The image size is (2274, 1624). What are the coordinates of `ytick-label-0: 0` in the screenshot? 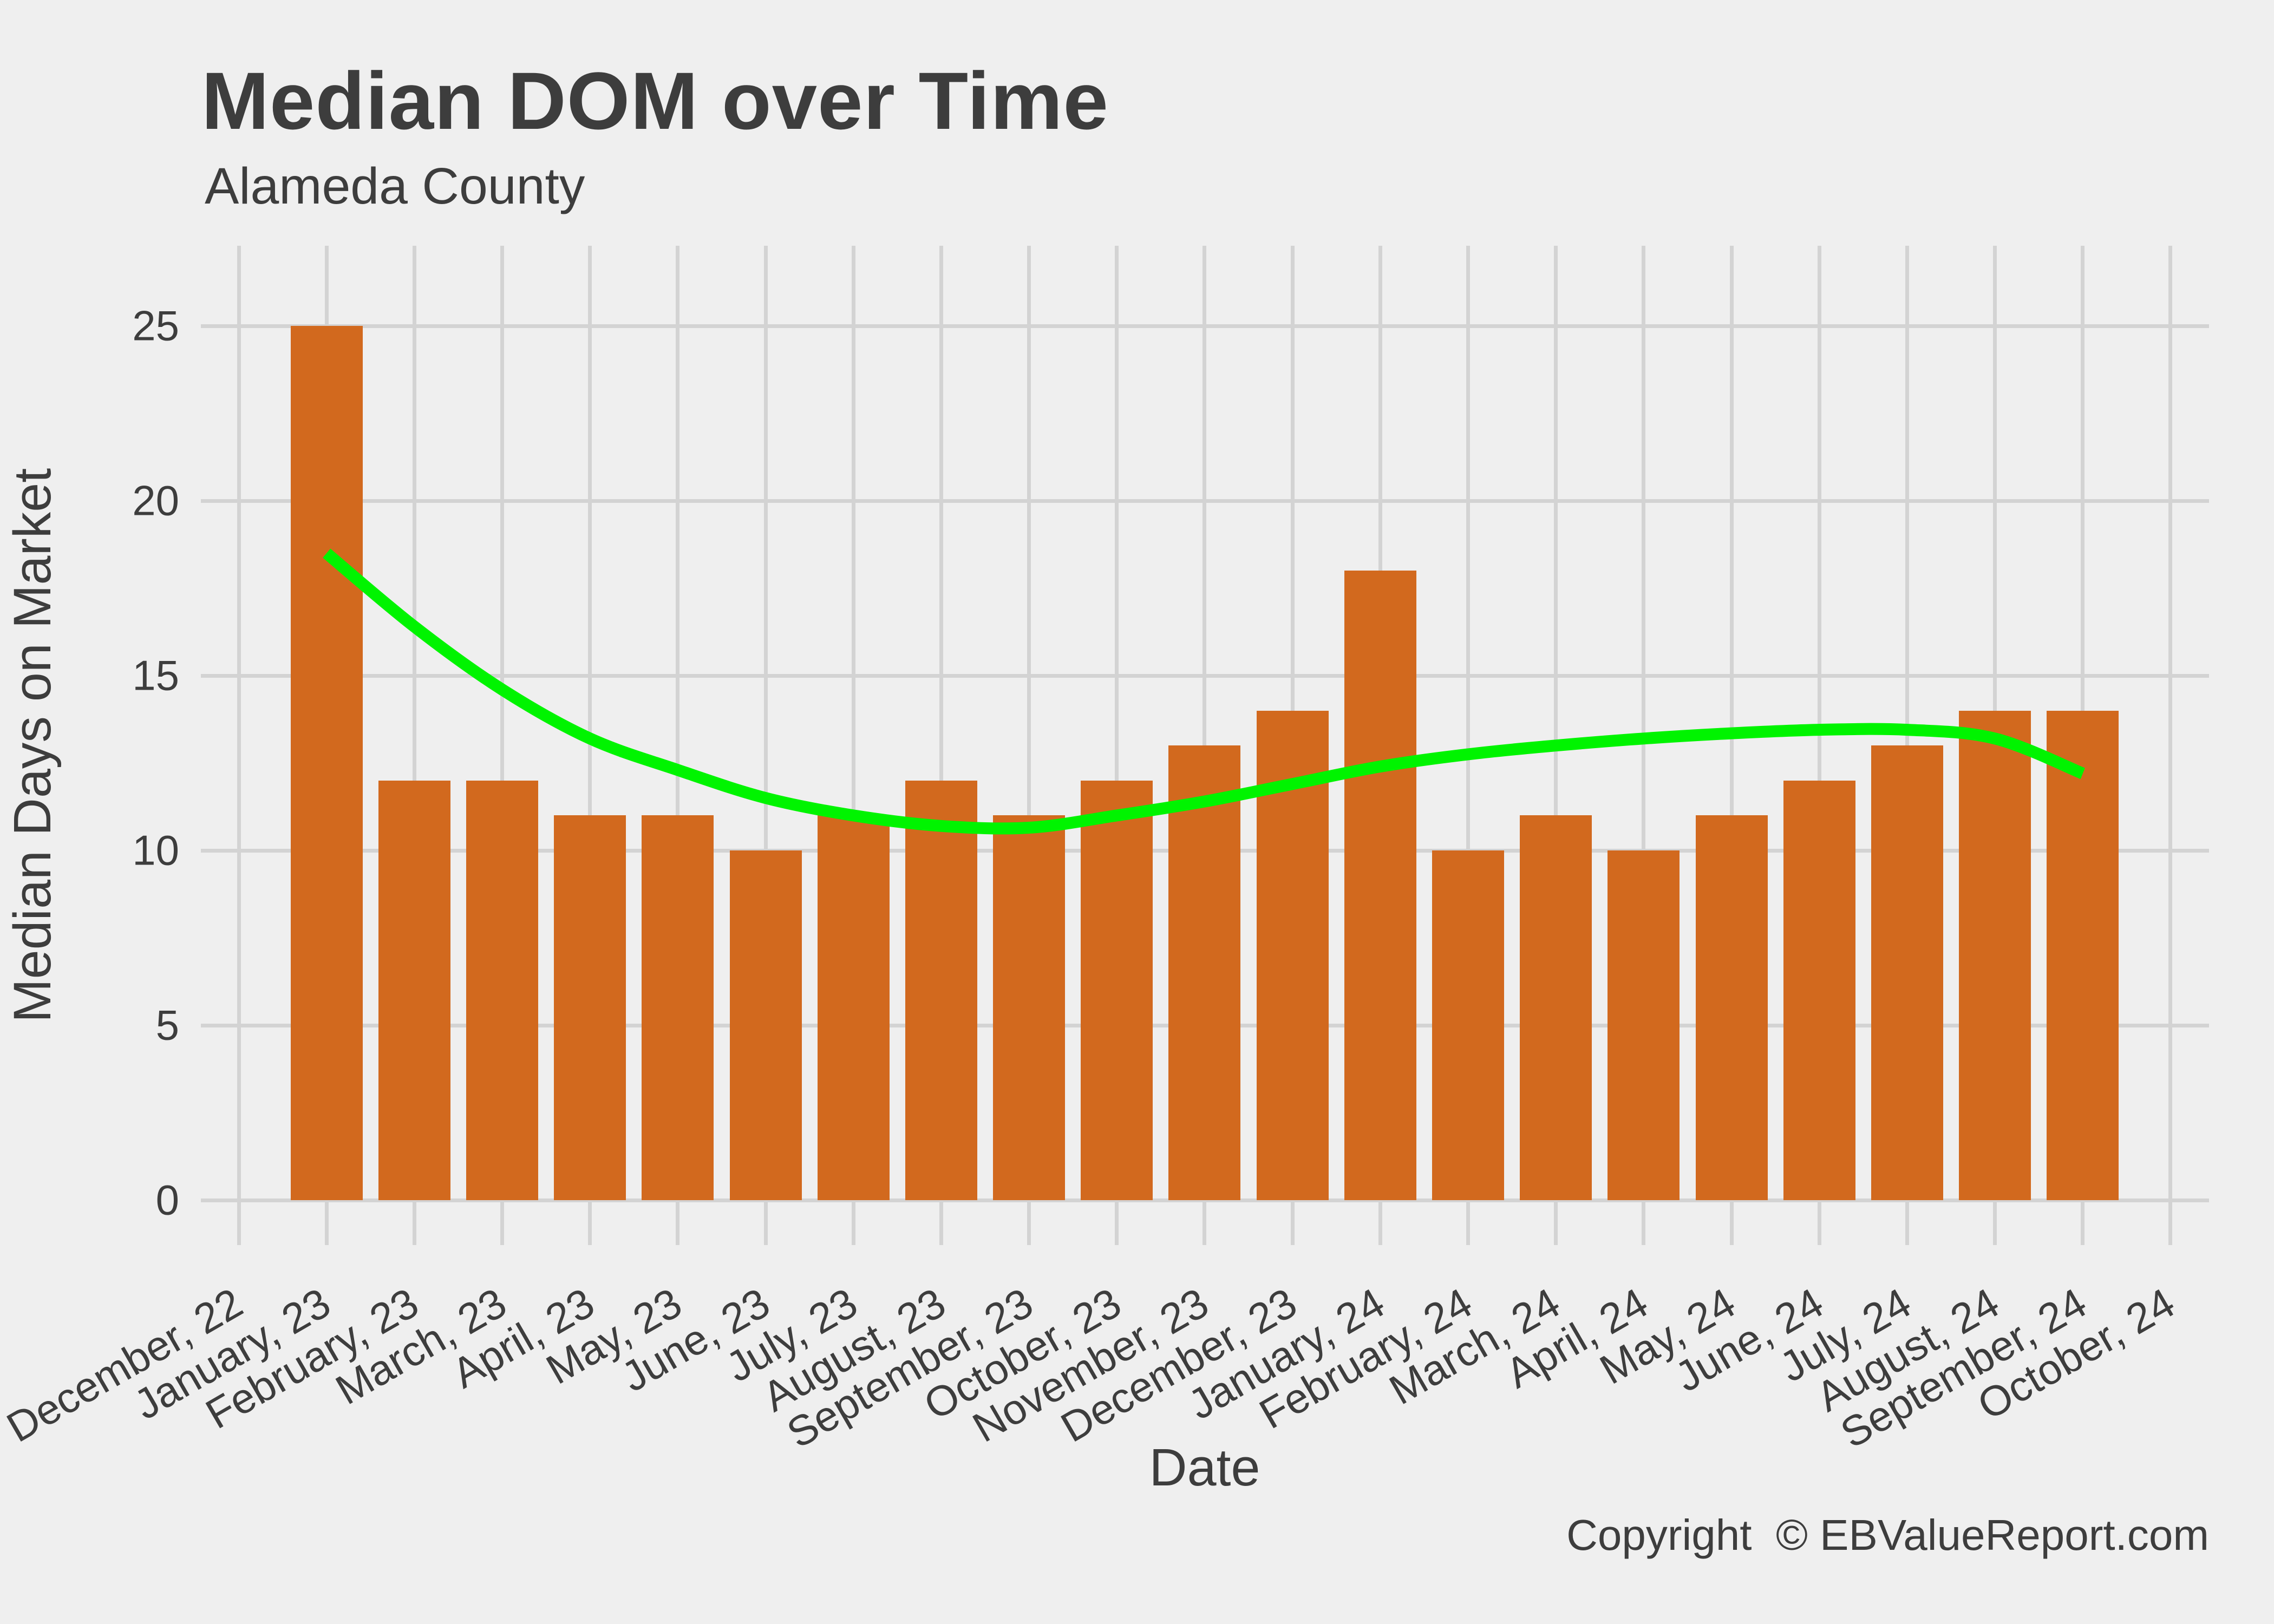 It's located at (167, 1200).